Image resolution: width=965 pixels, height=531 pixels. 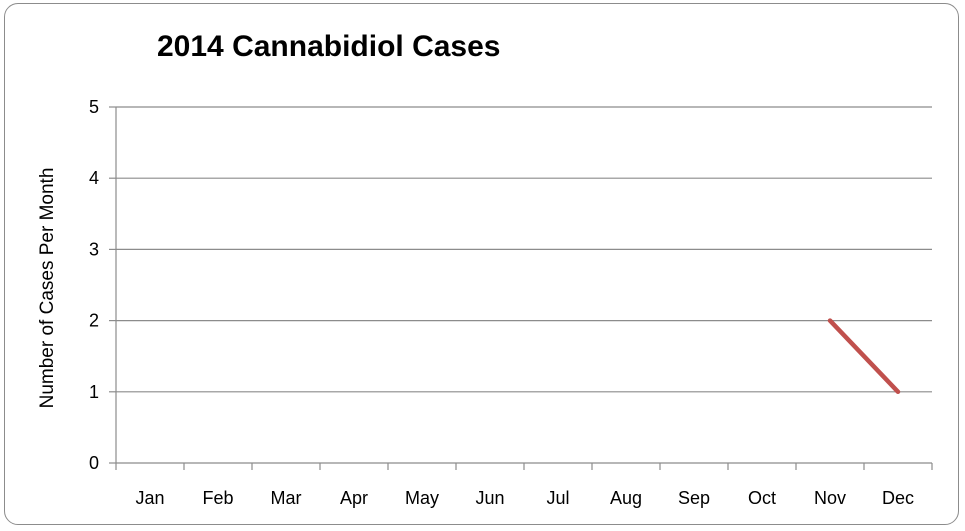 I want to click on series-lines, so click(x=864, y=356).